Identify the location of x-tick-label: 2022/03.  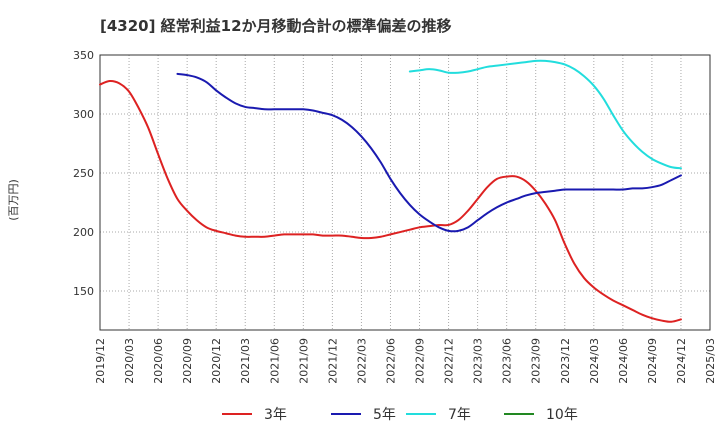
(361, 361).